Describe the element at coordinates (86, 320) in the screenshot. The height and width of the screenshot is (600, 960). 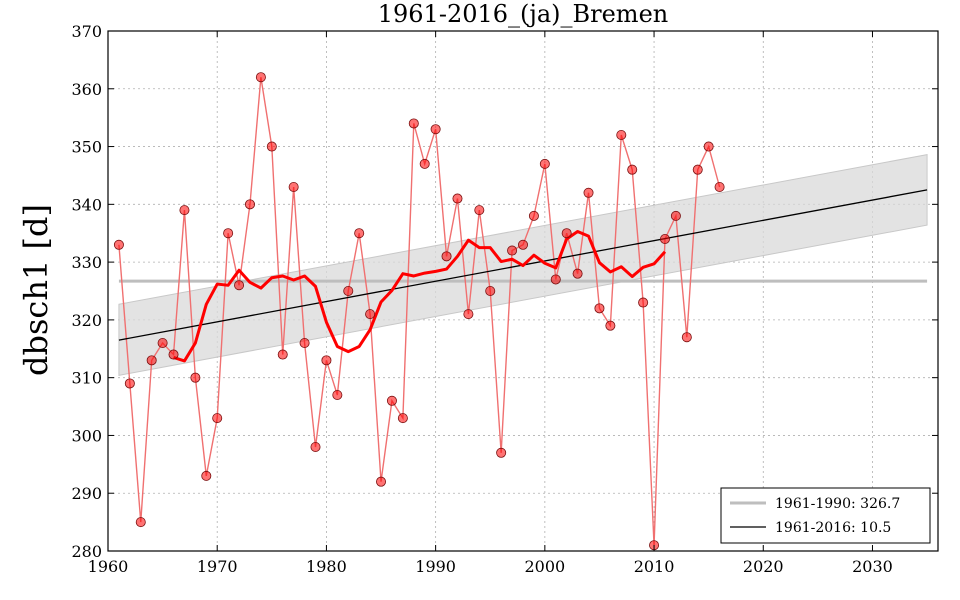
I see `y-tick-label: 320` at that location.